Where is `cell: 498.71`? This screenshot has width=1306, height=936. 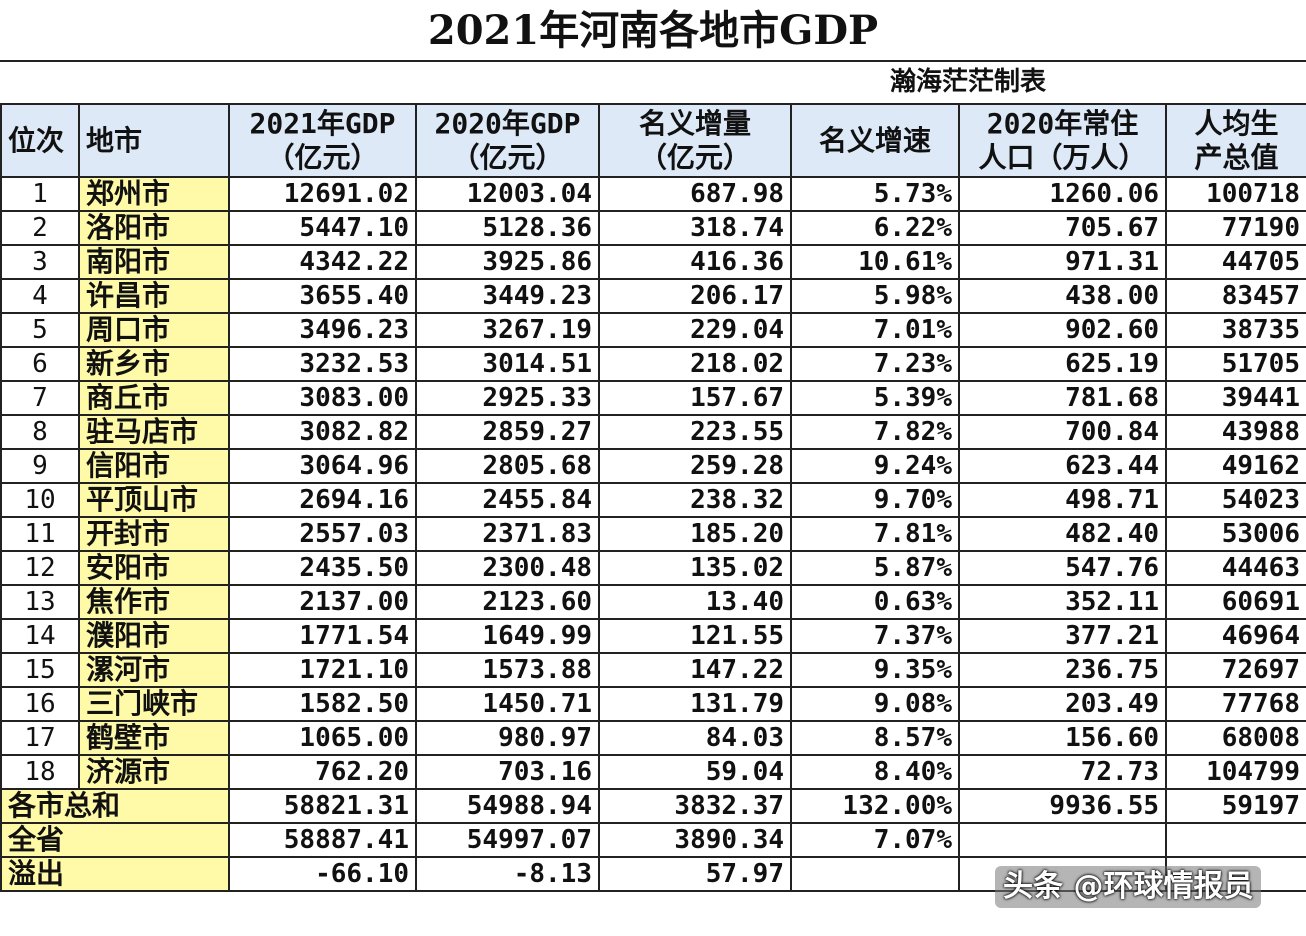 cell: 498.71 is located at coordinates (1062, 500).